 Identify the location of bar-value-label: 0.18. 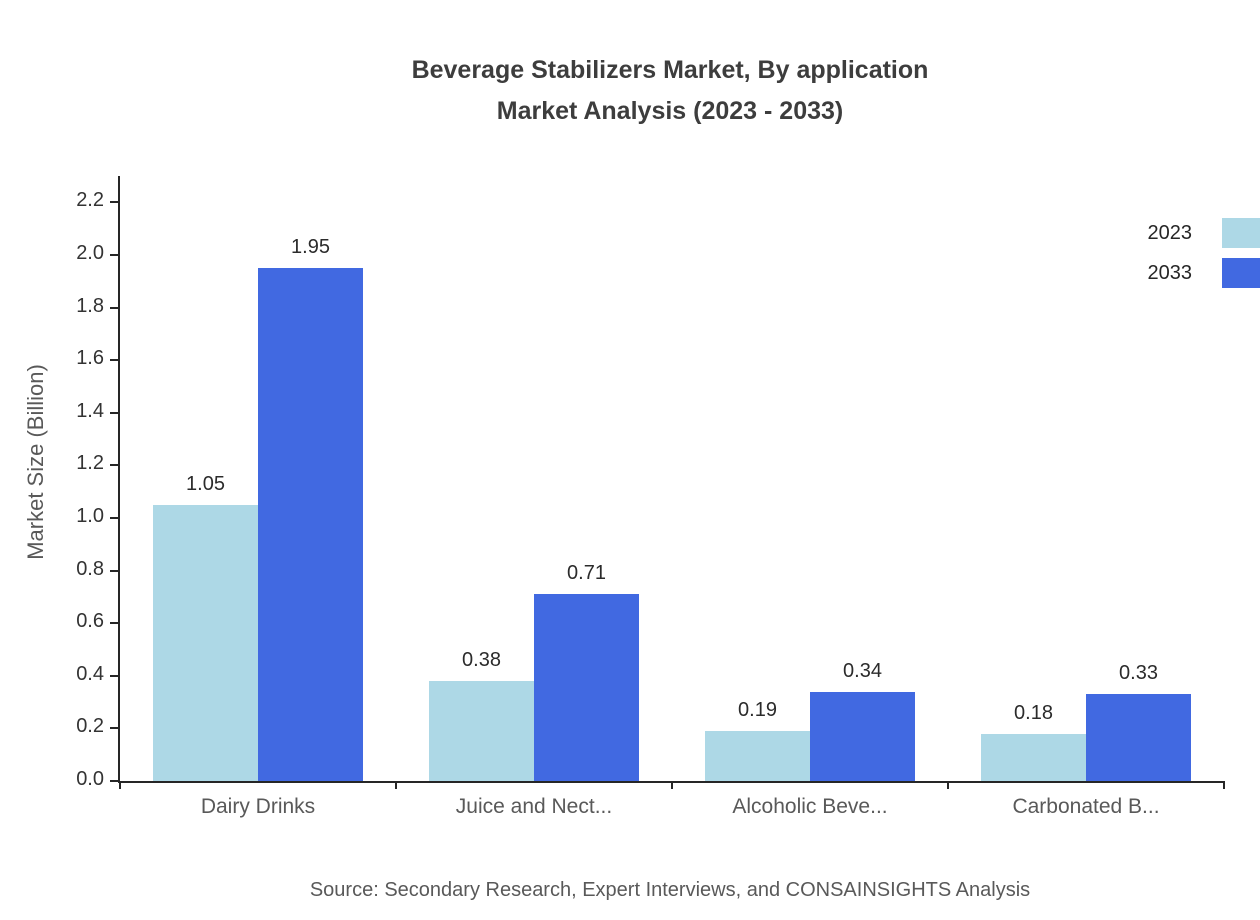
(1033, 712).